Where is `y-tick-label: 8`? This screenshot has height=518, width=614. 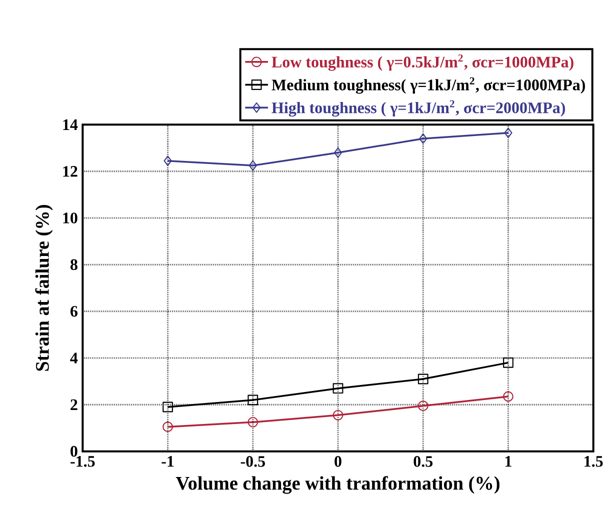 y-tick-label: 8 is located at coordinates (74, 264).